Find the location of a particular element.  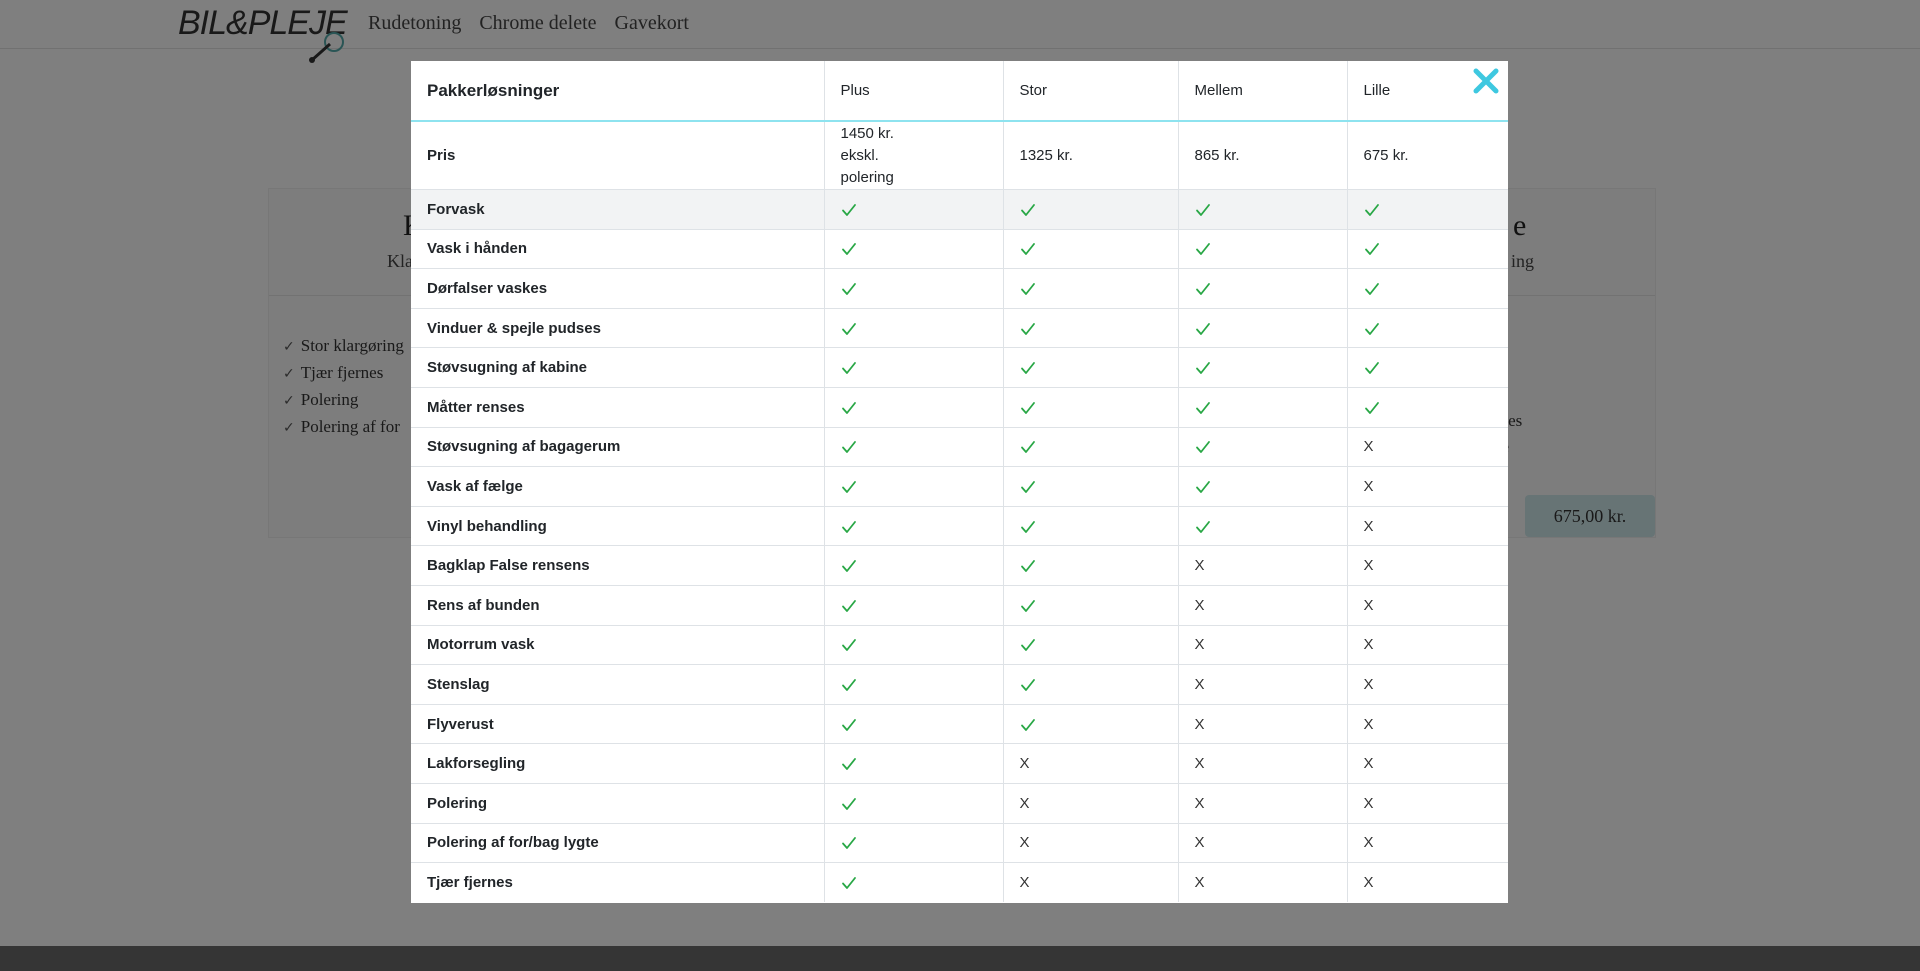

feature-label: Flyverust is located at coordinates (617, 723).